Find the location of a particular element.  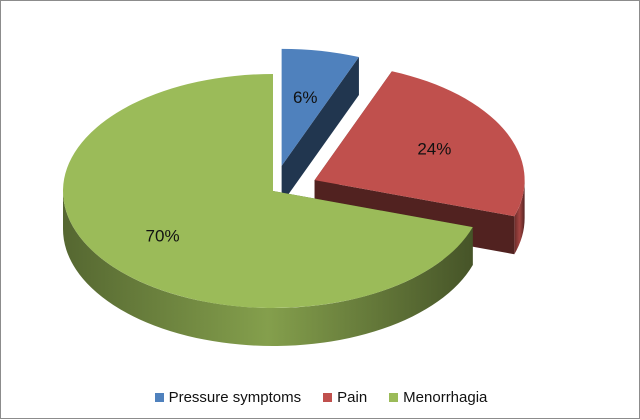

legend-label-pain: Pain is located at coordinates (352, 397).